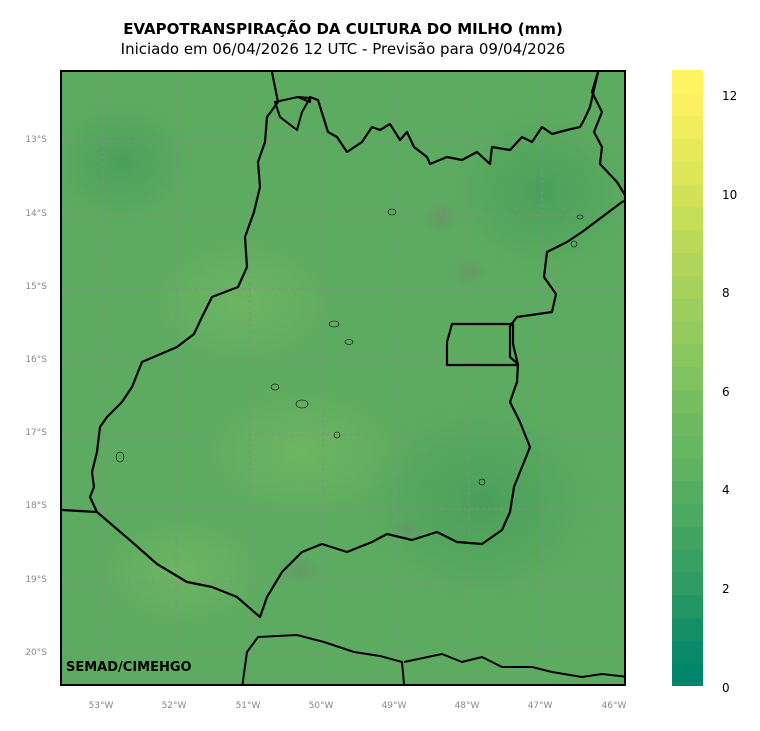 This screenshot has width=760, height=731. I want to click on colorbar-steps, so click(687, 378).